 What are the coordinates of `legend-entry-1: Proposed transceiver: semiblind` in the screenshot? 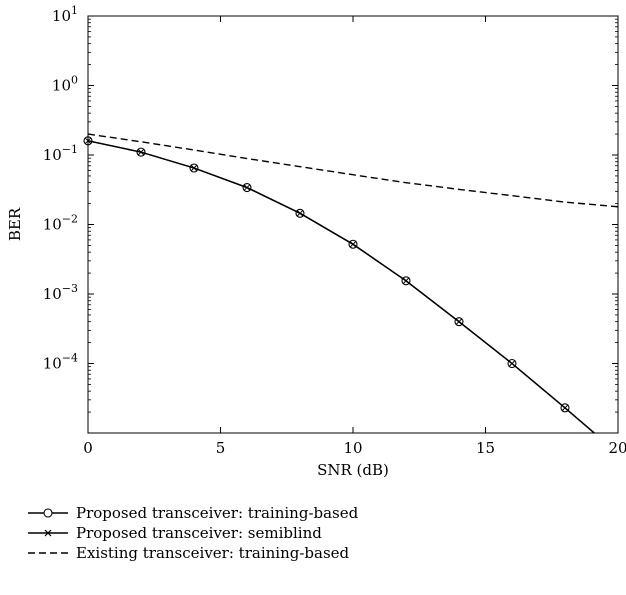 It's located at (175, 533).